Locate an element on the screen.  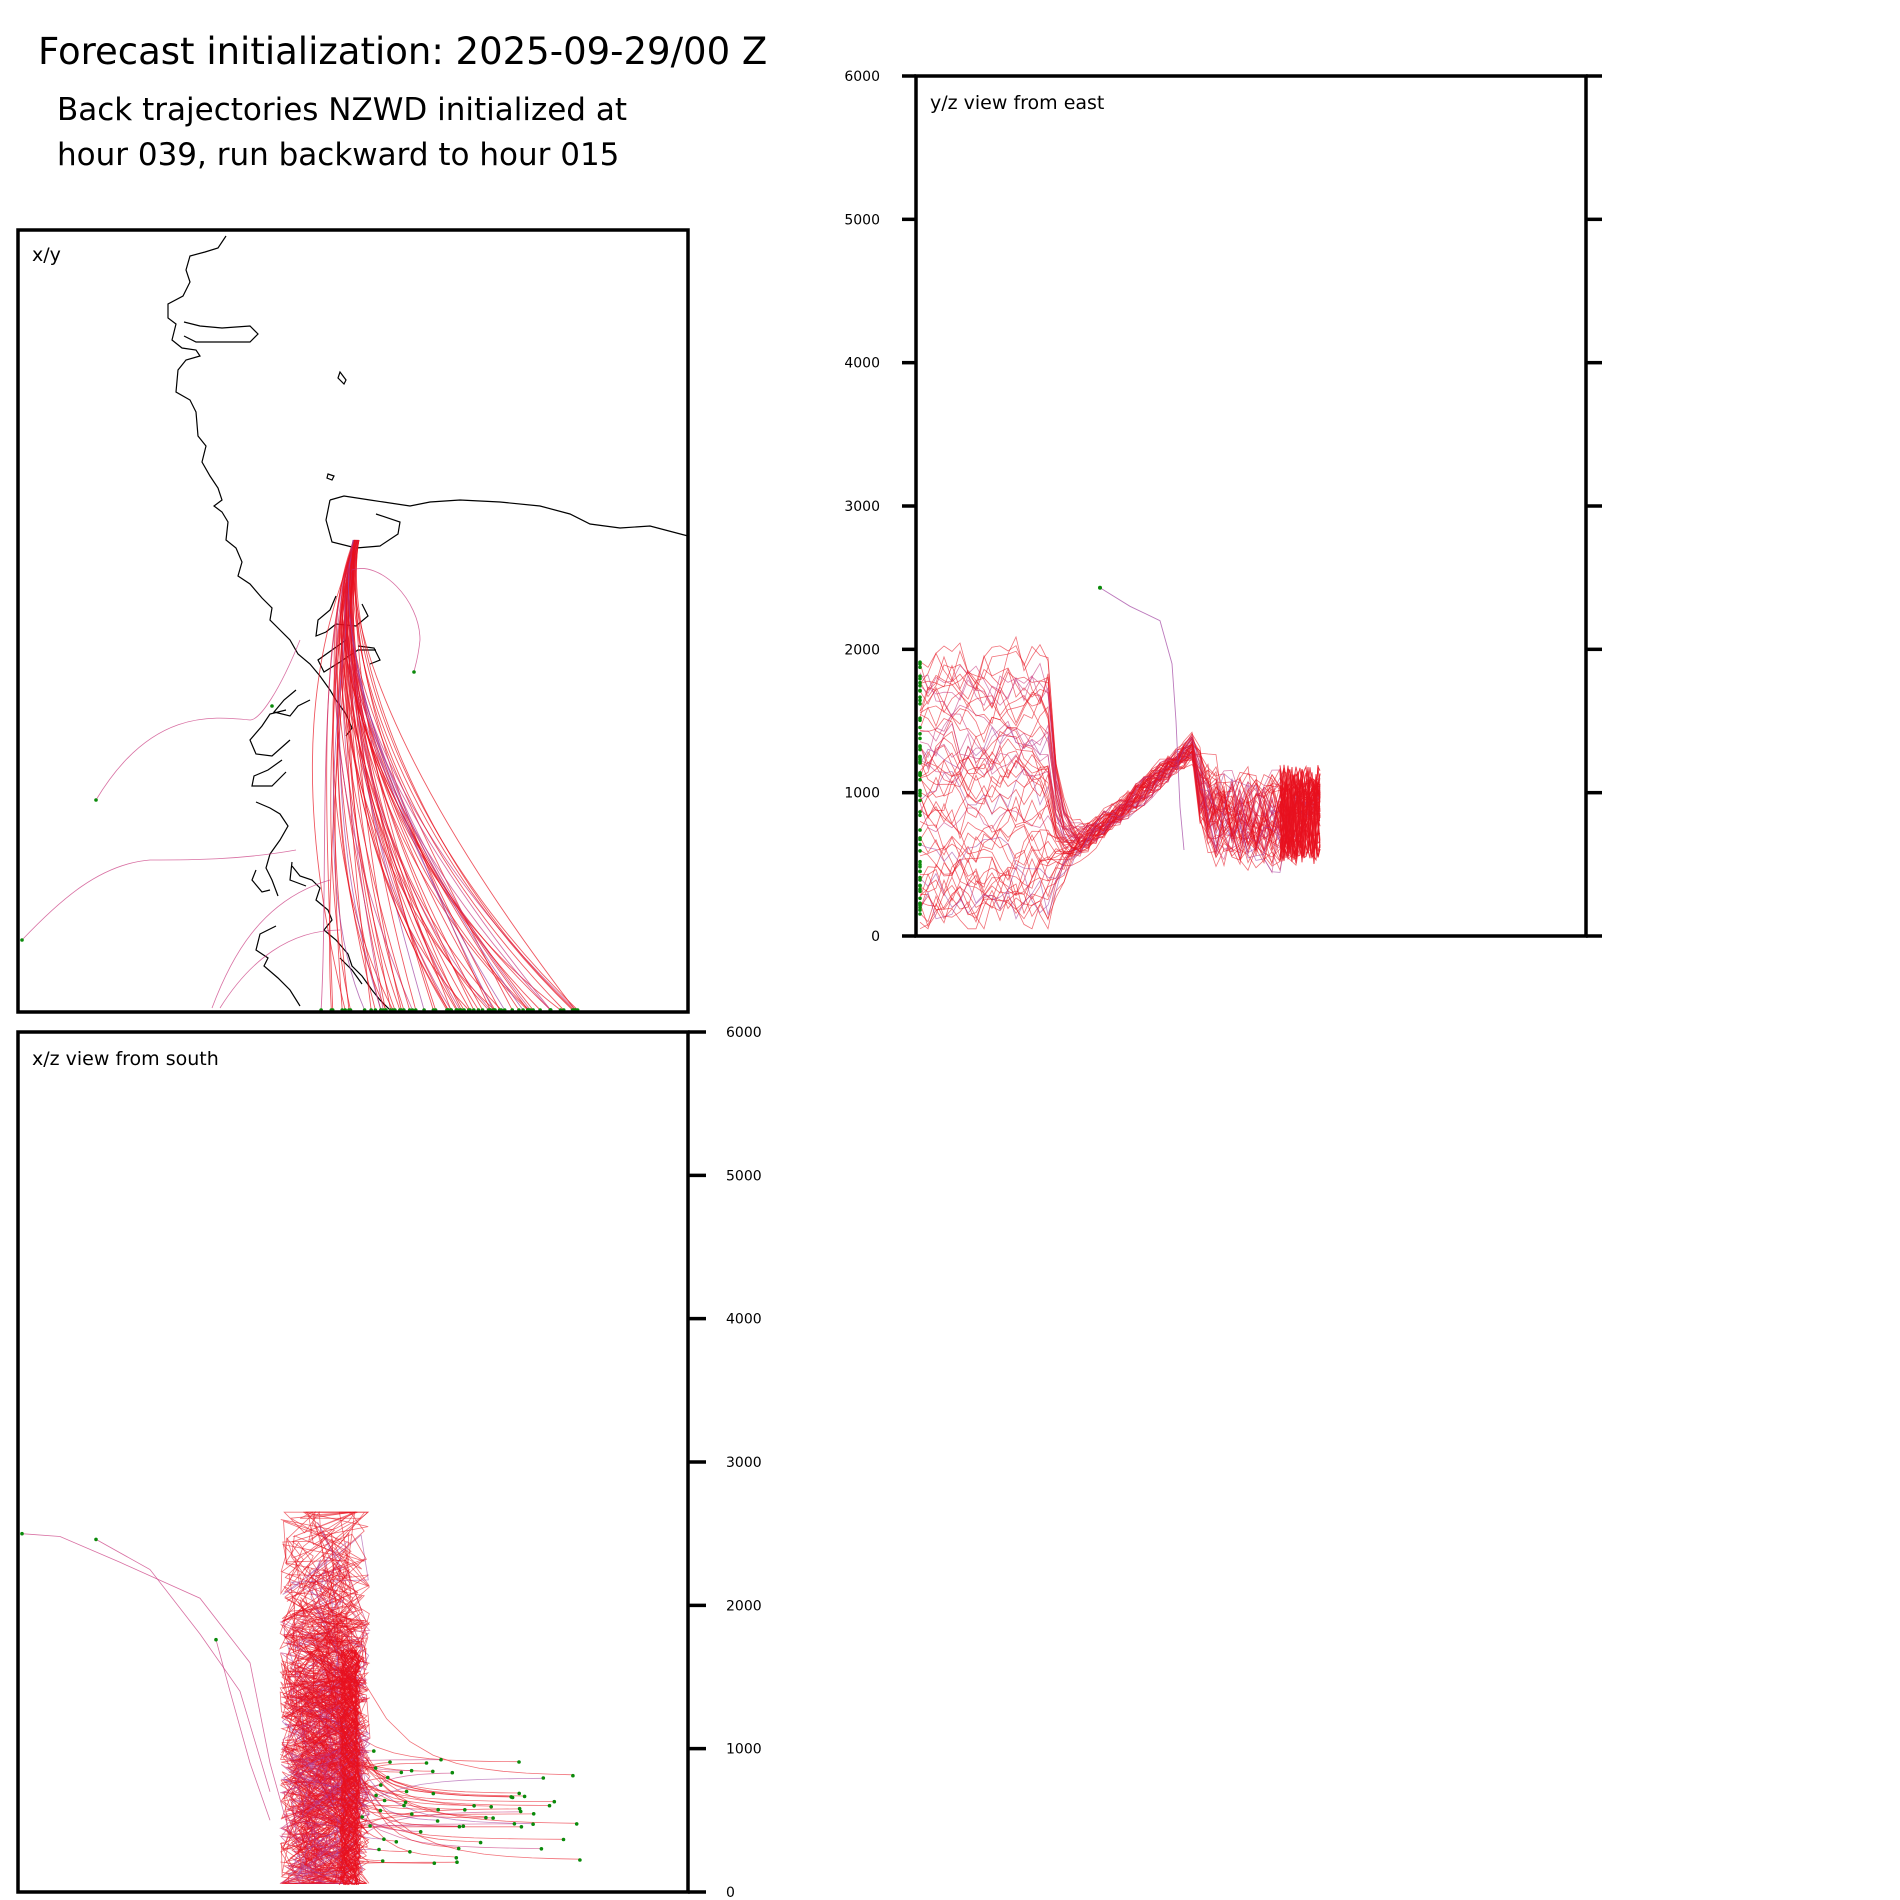
yz-trajectories is located at coordinates (1120, 758).